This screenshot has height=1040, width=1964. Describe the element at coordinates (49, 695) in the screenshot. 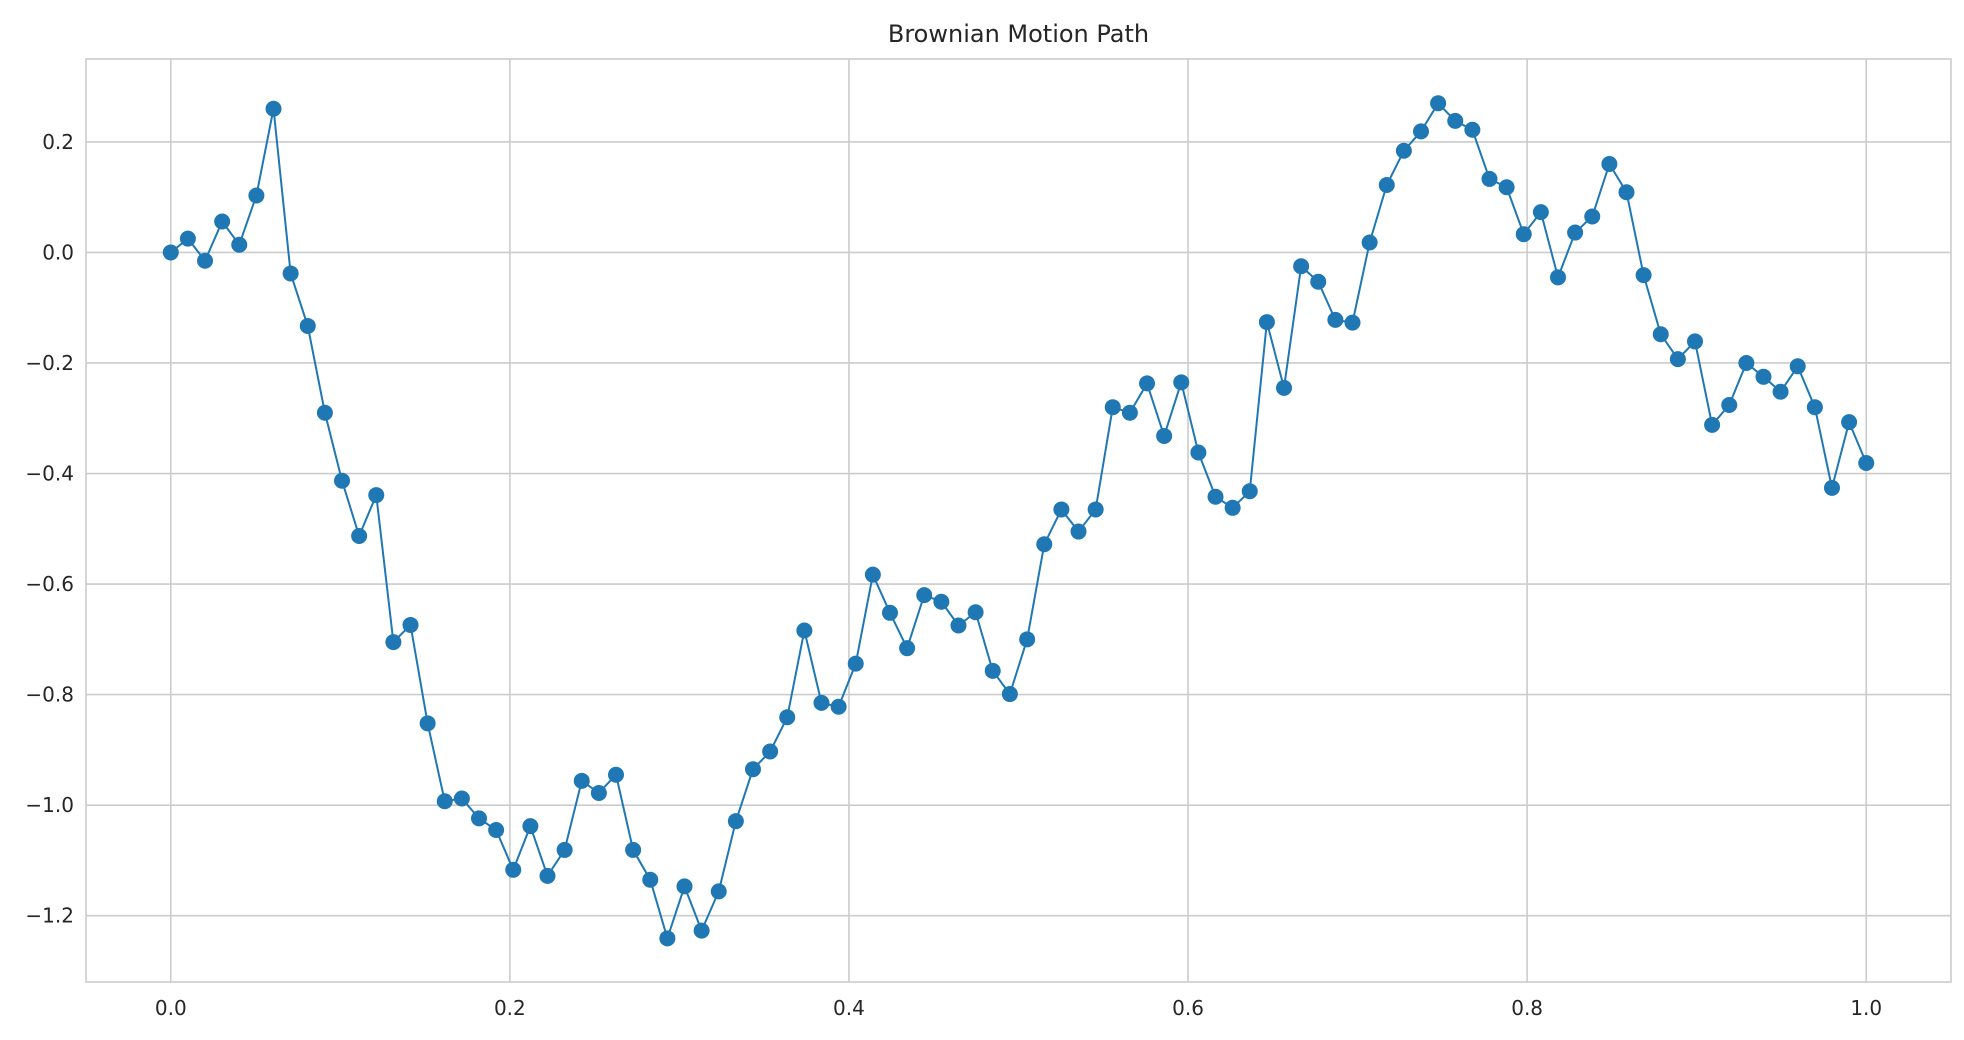

I see `y-tick-label: −0.8` at that location.